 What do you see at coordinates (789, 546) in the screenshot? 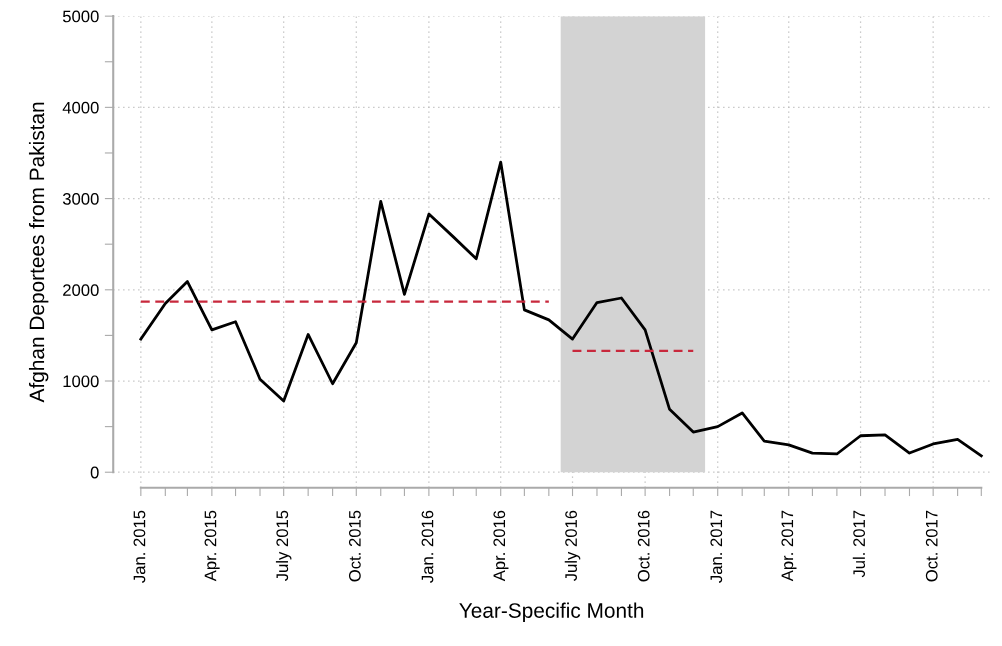
I see `x-tick-label: Apr. 2017` at bounding box center [789, 546].